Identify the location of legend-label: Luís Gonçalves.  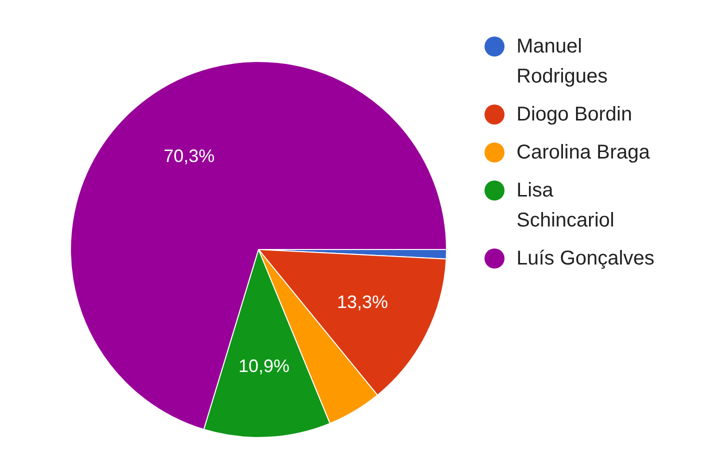
(585, 259).